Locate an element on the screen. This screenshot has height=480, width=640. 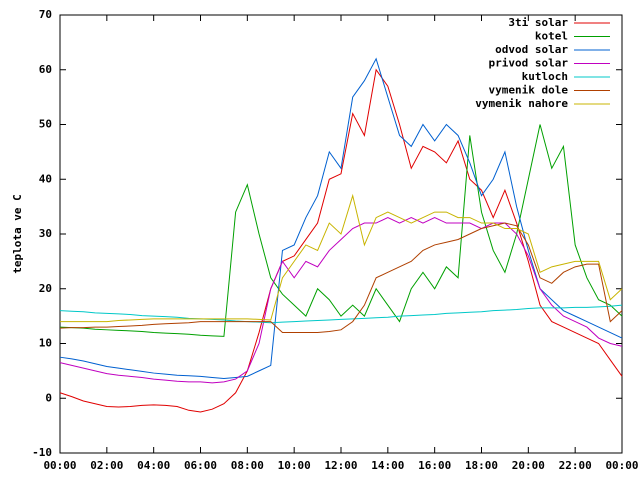
x-tick-label: 18:00 is located at coordinates (481, 465).